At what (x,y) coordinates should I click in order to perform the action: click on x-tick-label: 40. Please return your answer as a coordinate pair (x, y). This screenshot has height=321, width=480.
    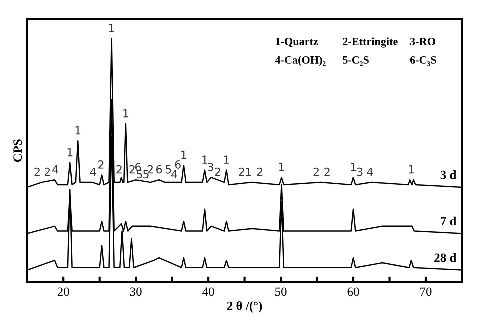
    Looking at the image, I should click on (208, 292).